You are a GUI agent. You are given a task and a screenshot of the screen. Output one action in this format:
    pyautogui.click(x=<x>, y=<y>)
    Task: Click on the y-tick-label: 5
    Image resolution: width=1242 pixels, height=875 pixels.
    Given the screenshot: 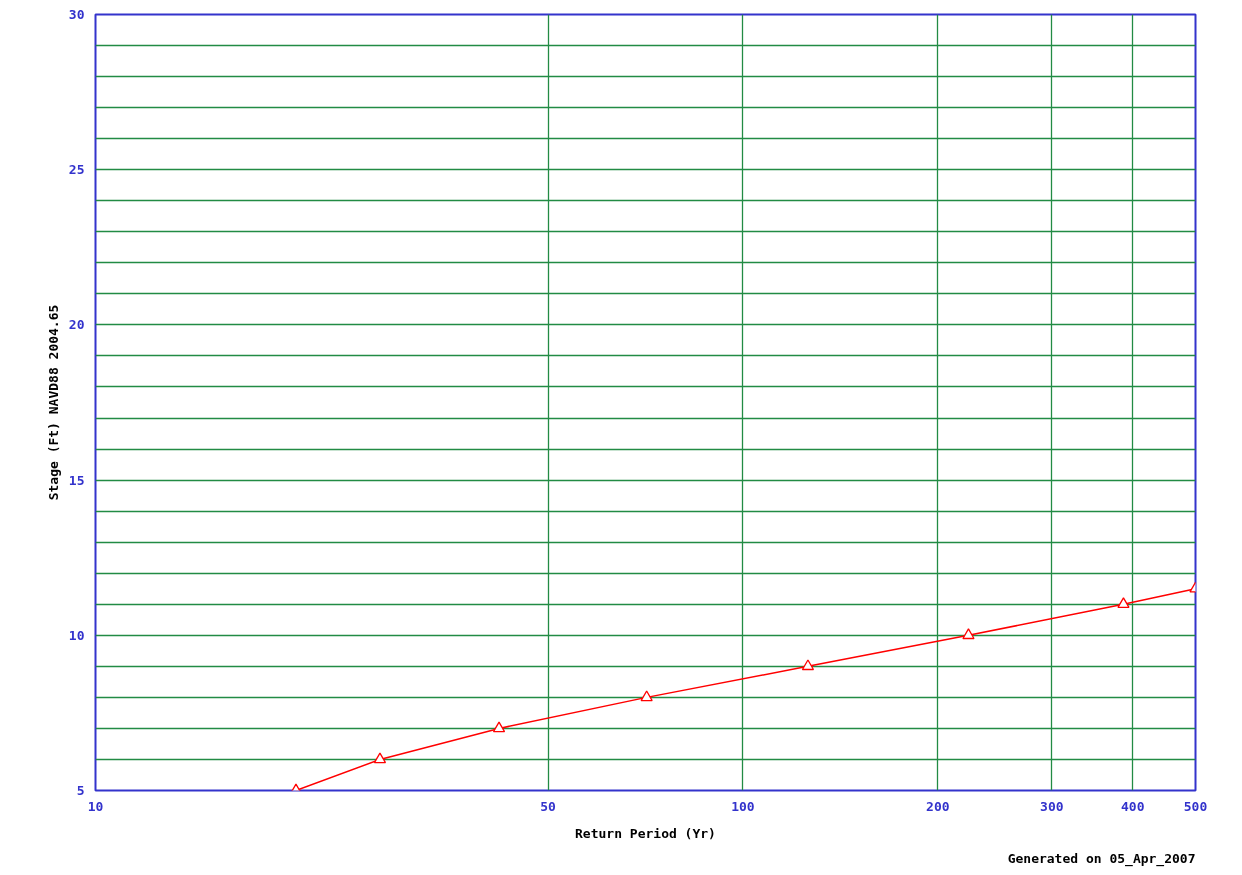 What is the action you would take?
    pyautogui.click(x=80, y=790)
    